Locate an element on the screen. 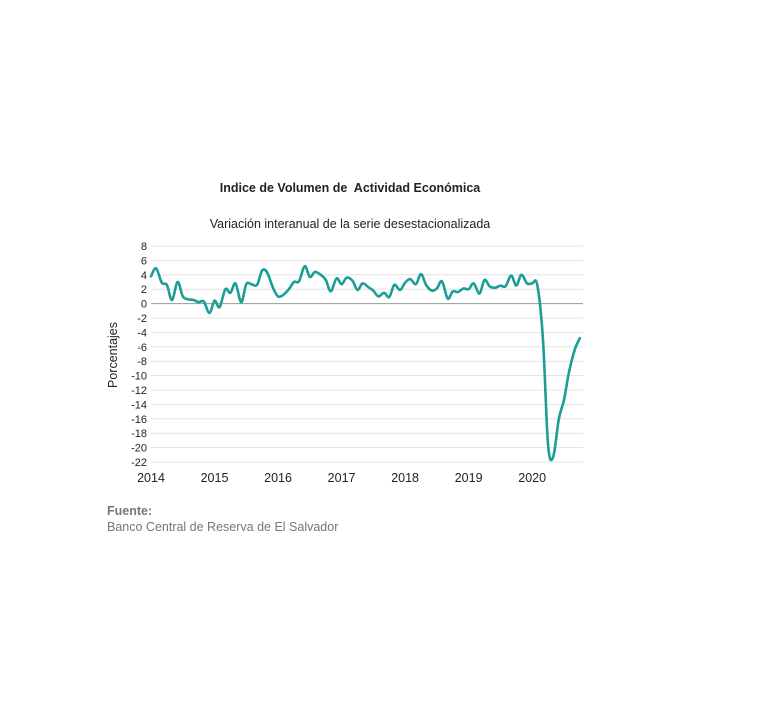  x-axis-ticks: 2014 2015 2016 2017 2018 2019 2020 is located at coordinates (341, 478).